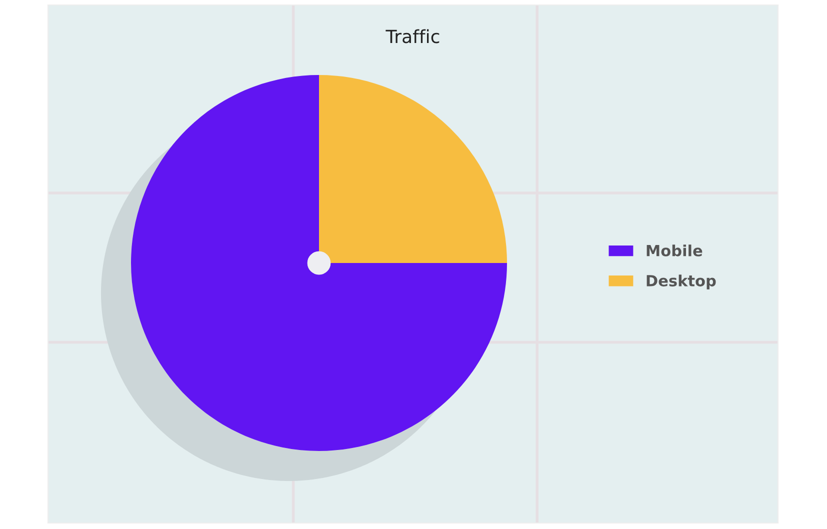 This screenshot has height=529, width=827. Describe the element at coordinates (674, 250) in the screenshot. I see `legend-label: Mobile` at that location.